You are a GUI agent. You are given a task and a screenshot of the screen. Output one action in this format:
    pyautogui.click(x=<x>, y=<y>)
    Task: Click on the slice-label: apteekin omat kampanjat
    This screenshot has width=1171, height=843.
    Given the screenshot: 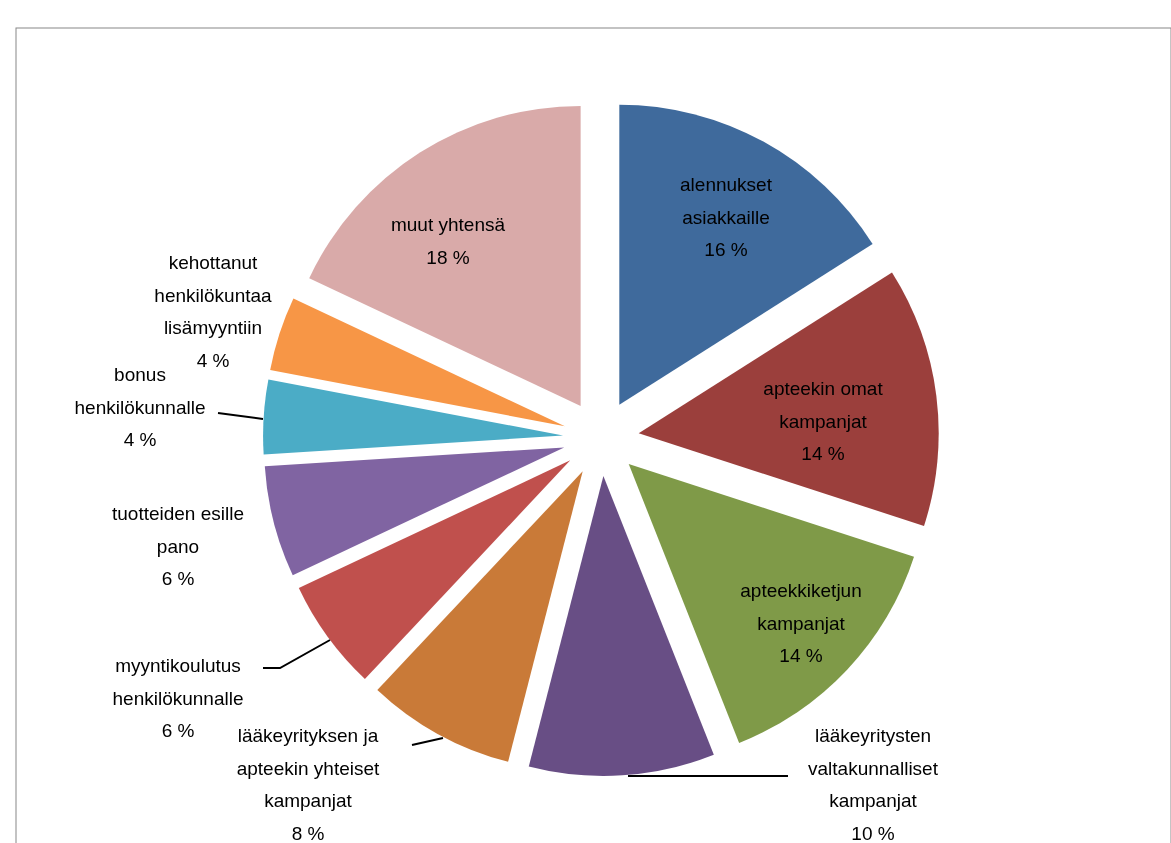 What is the action you would take?
    pyautogui.click(x=823, y=405)
    